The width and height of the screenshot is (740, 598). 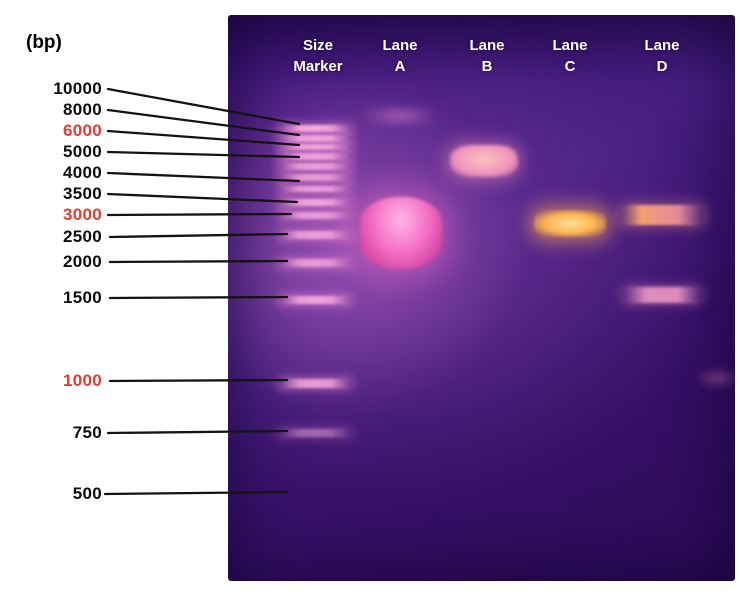 I want to click on size-label-2000: 2000, so click(x=82, y=261).